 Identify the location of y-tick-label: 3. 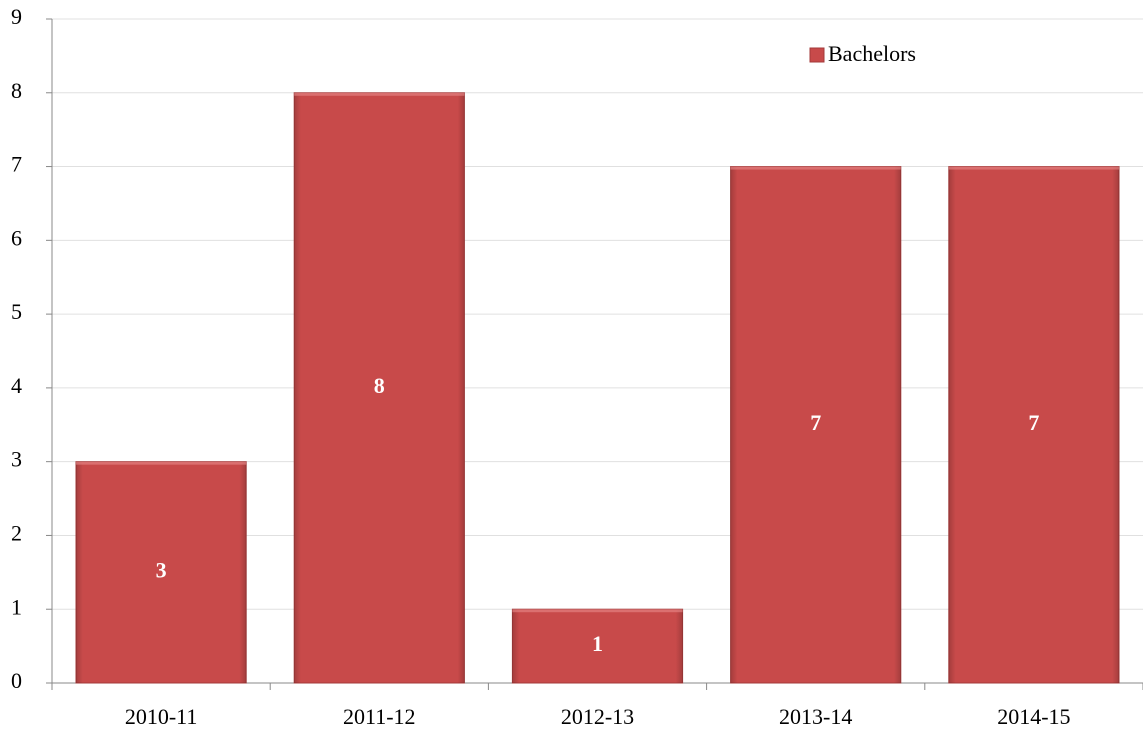
(16, 459).